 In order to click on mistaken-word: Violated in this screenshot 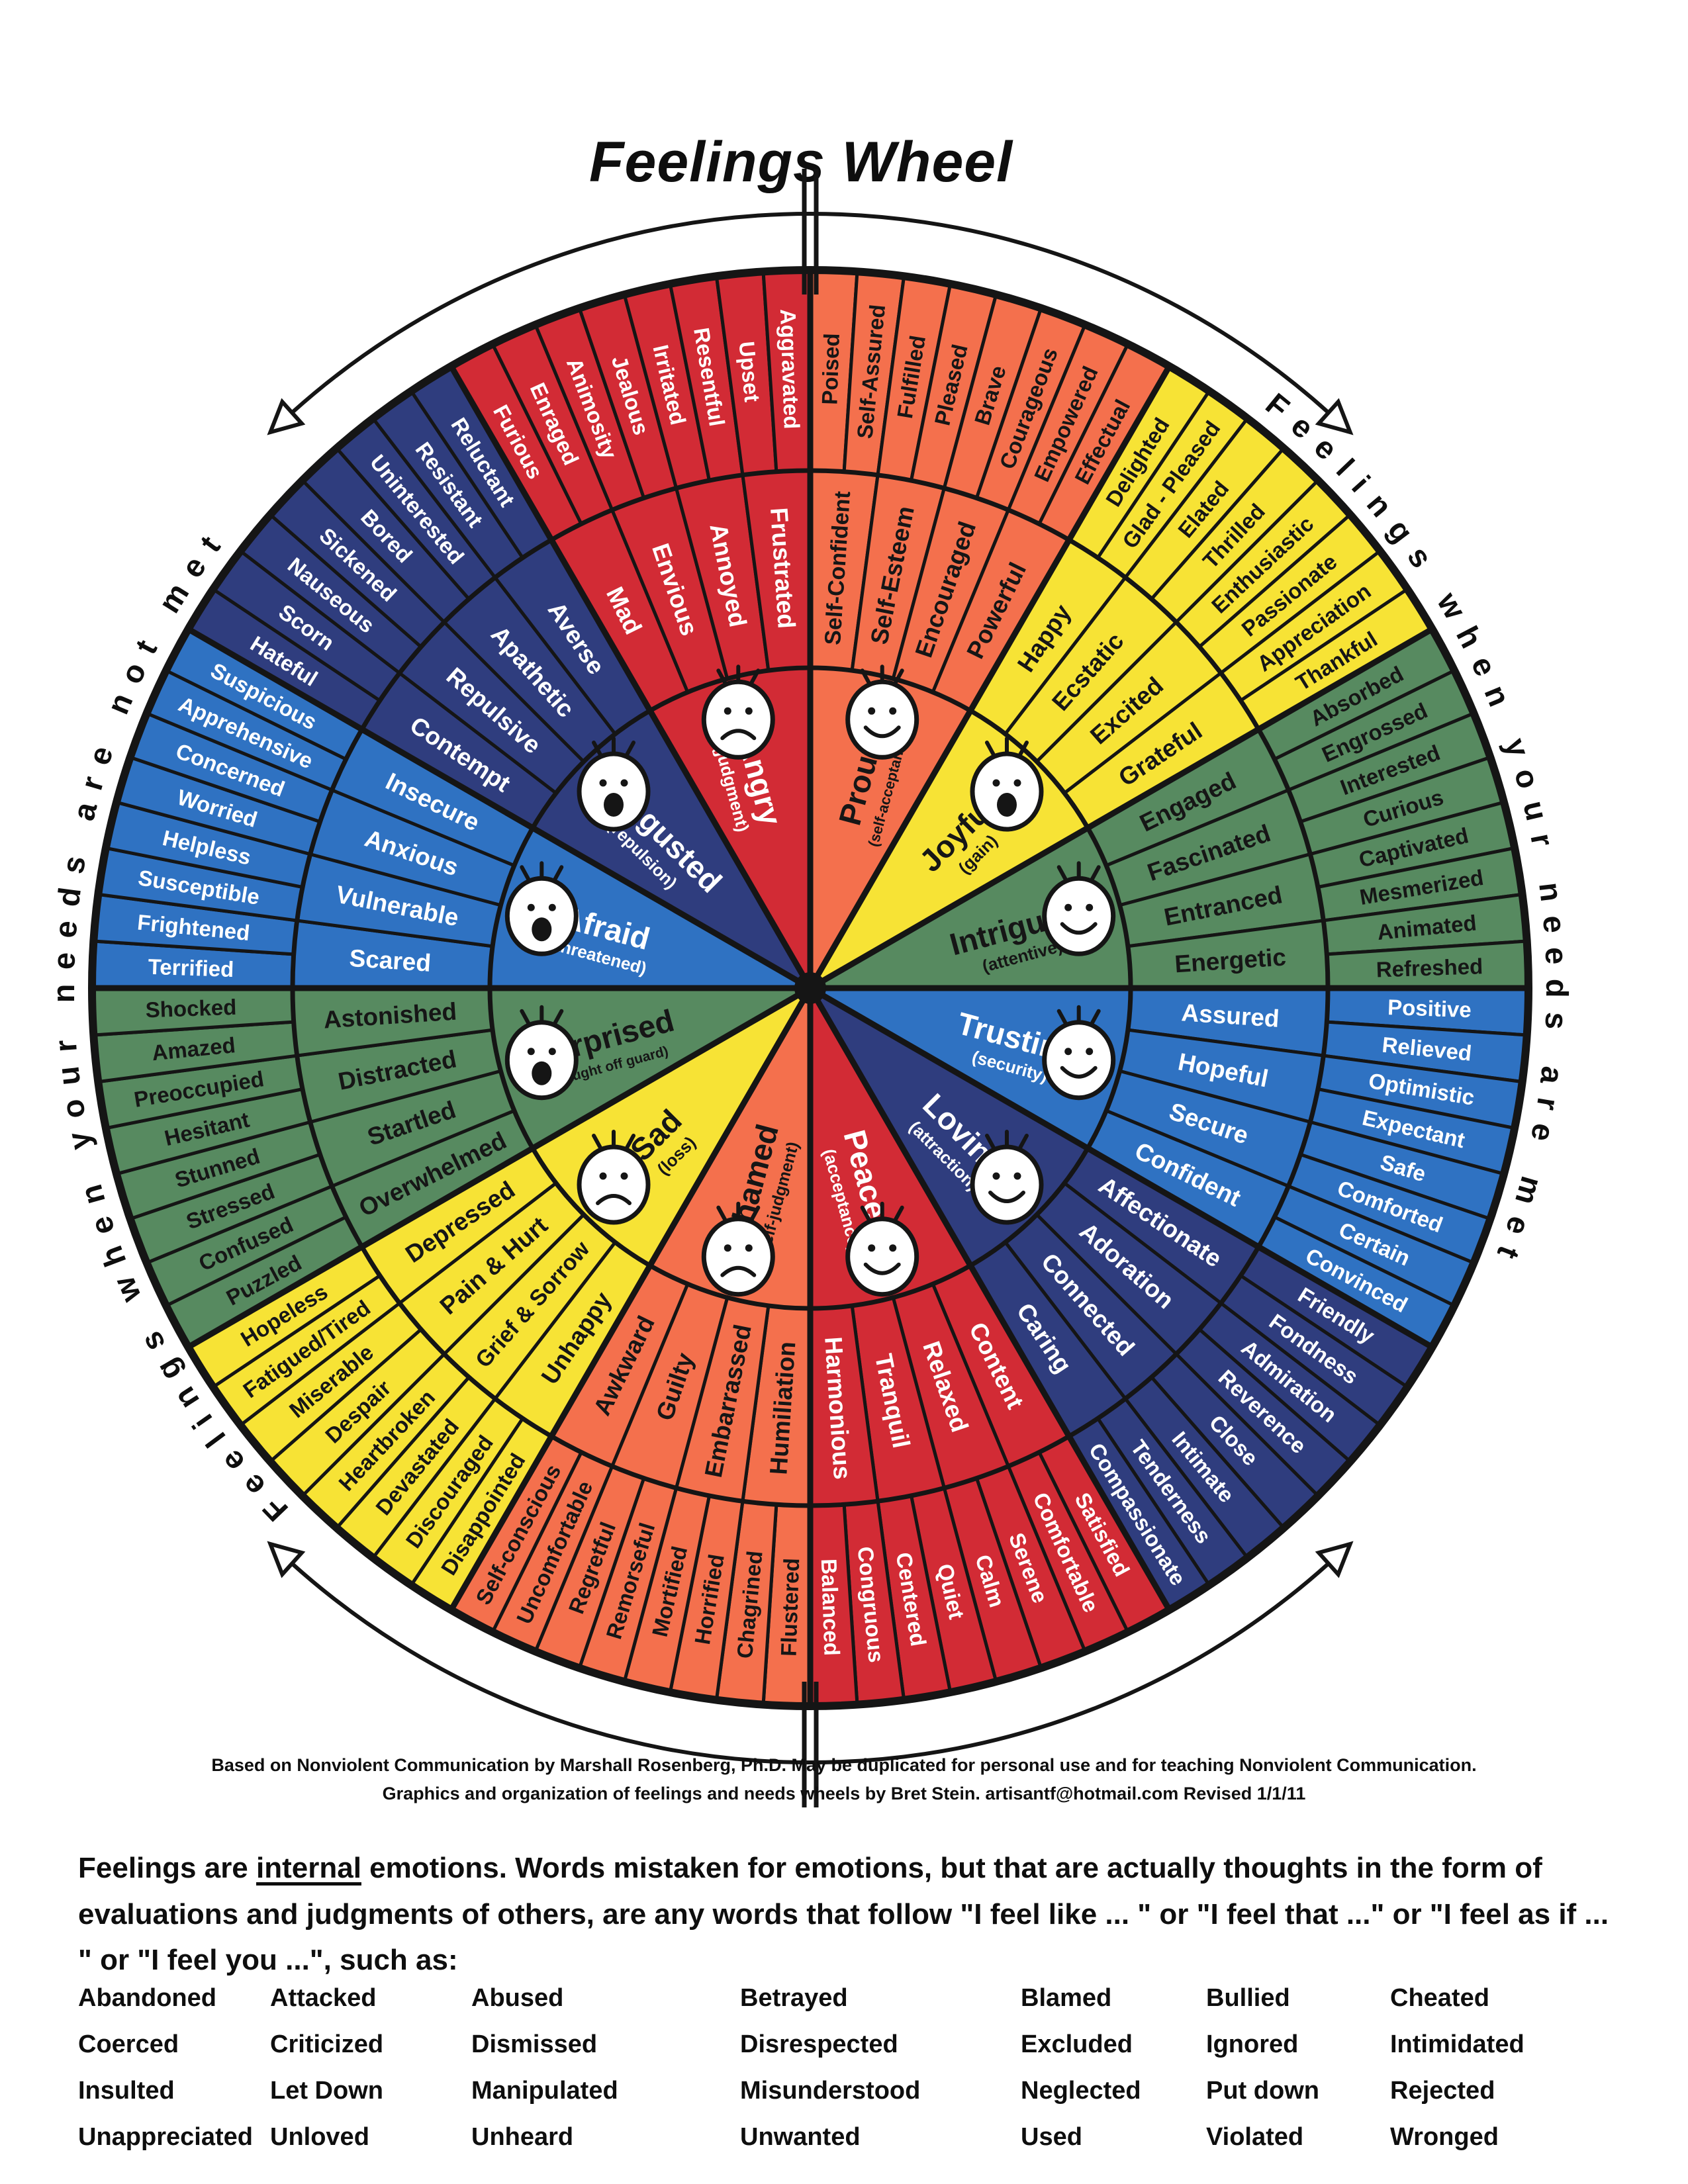, I will do `click(1255, 2137)`.